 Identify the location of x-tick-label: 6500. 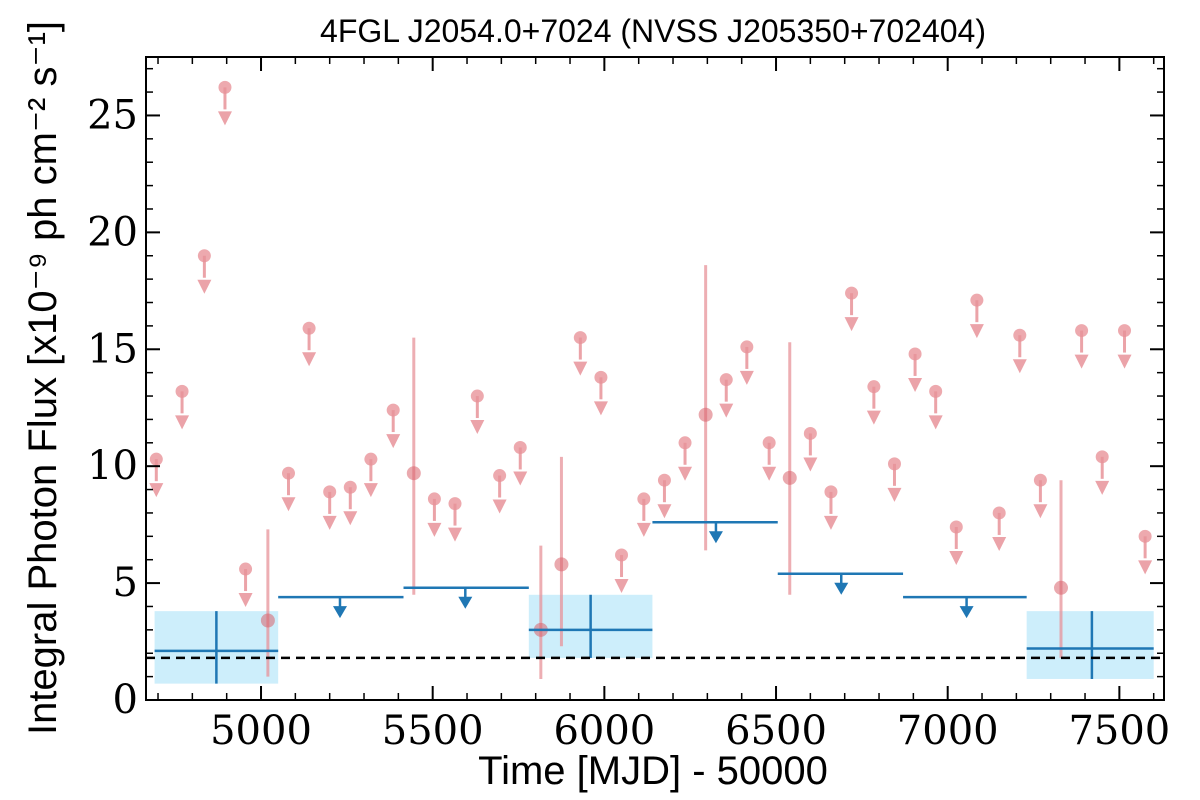
(776, 731).